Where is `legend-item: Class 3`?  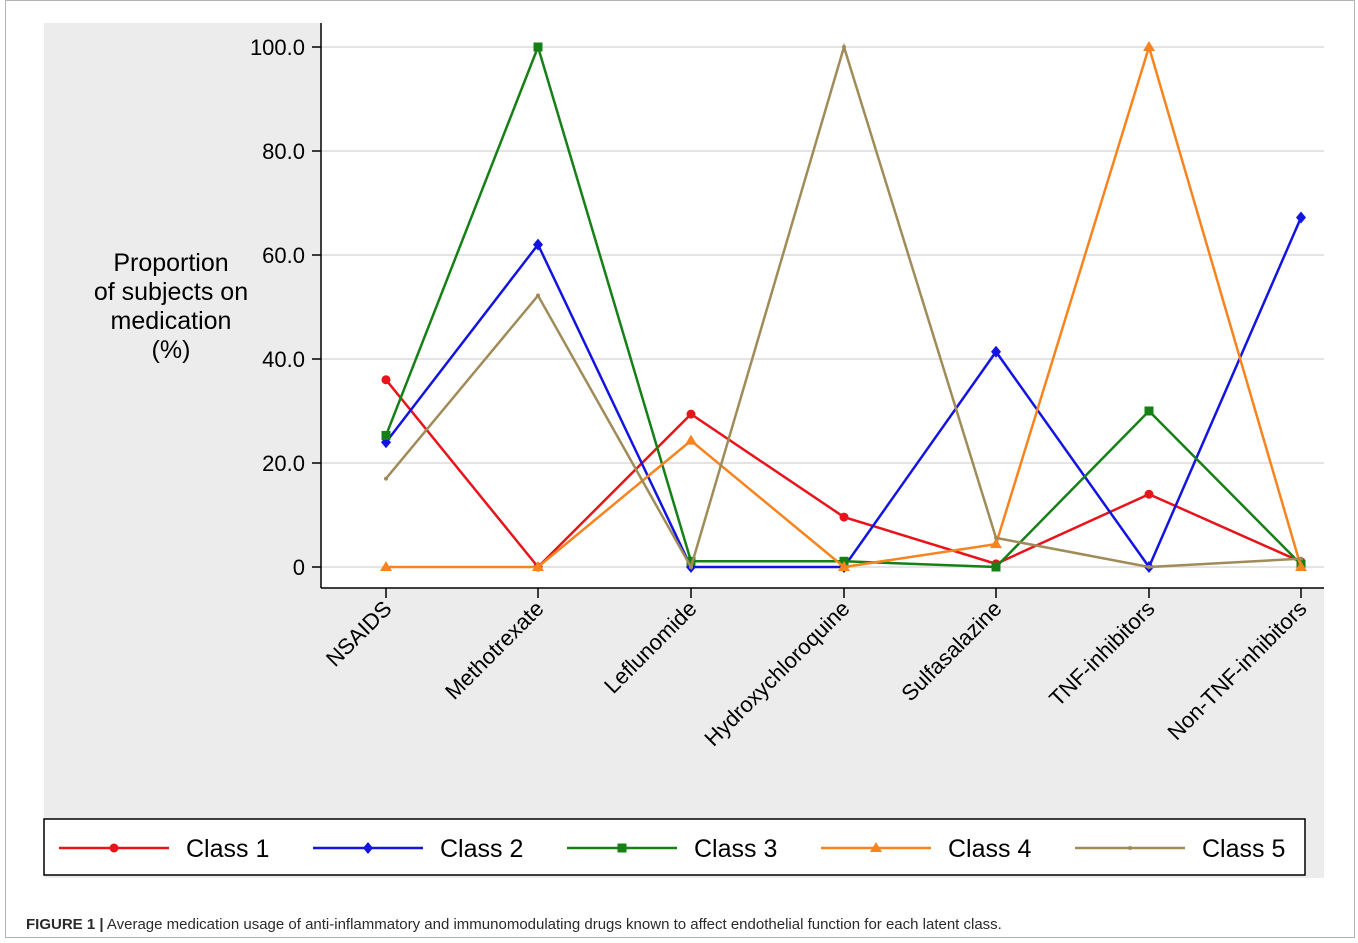
legend-item: Class 3 is located at coordinates (672, 849).